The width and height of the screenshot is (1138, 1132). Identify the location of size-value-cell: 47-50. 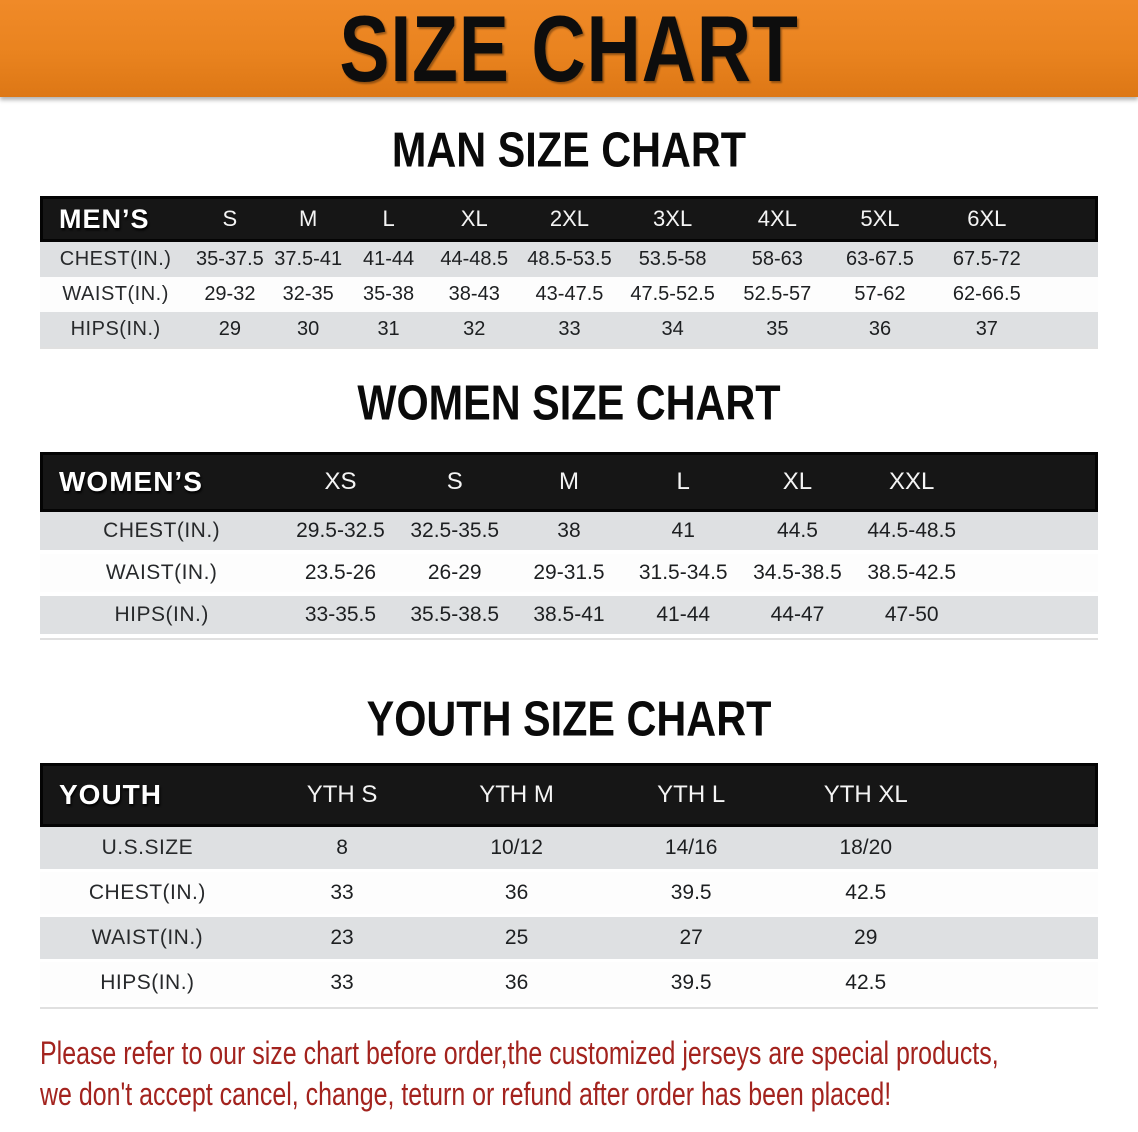
(911, 617).